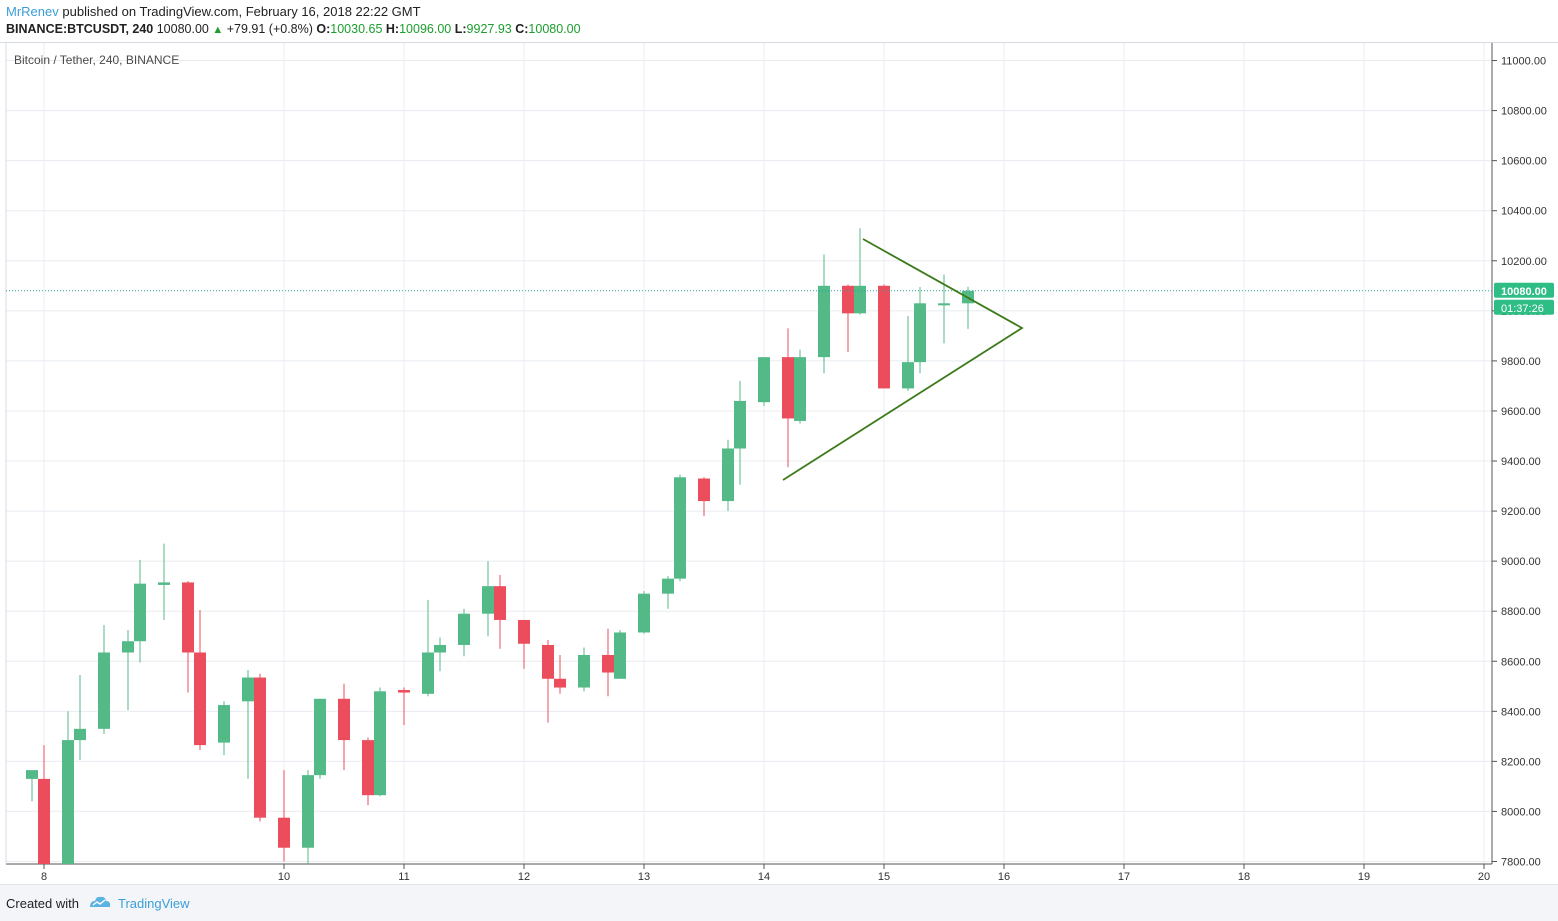 The width and height of the screenshot is (1558, 921). I want to click on footer-bar: Created with TradingView, so click(779, 902).